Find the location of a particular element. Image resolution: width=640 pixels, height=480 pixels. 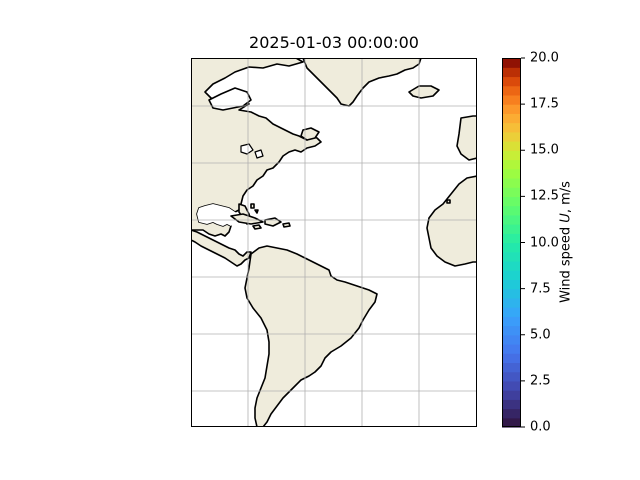

iberia-landmass is located at coordinates (466, 138).